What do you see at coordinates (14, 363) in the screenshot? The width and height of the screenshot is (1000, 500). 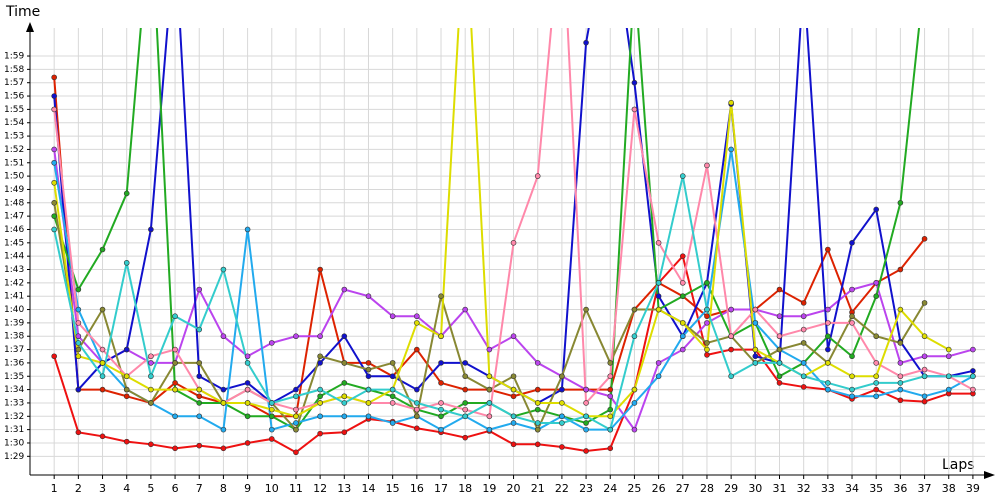 I see `y-tick-label: 1:36` at bounding box center [14, 363].